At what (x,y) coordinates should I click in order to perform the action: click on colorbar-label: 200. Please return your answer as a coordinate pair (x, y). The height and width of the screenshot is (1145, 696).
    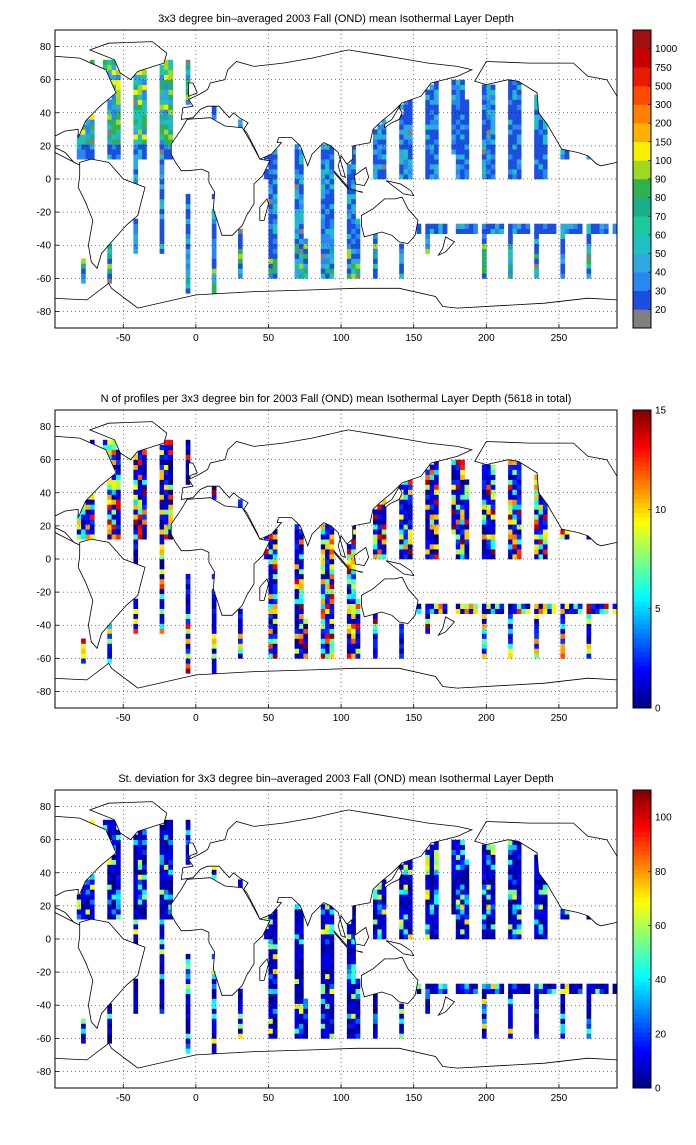
    Looking at the image, I should click on (663, 124).